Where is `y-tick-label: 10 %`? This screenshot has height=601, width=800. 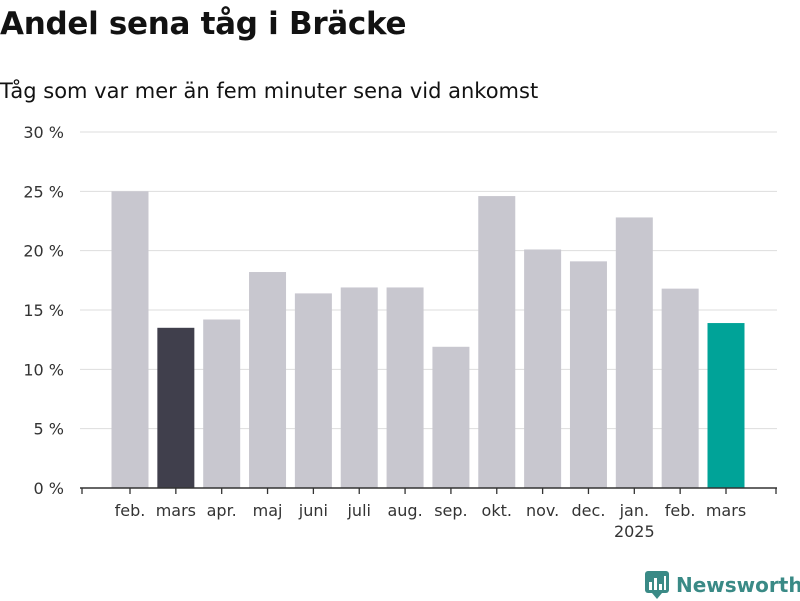 y-tick-label: 10 % is located at coordinates (43, 369).